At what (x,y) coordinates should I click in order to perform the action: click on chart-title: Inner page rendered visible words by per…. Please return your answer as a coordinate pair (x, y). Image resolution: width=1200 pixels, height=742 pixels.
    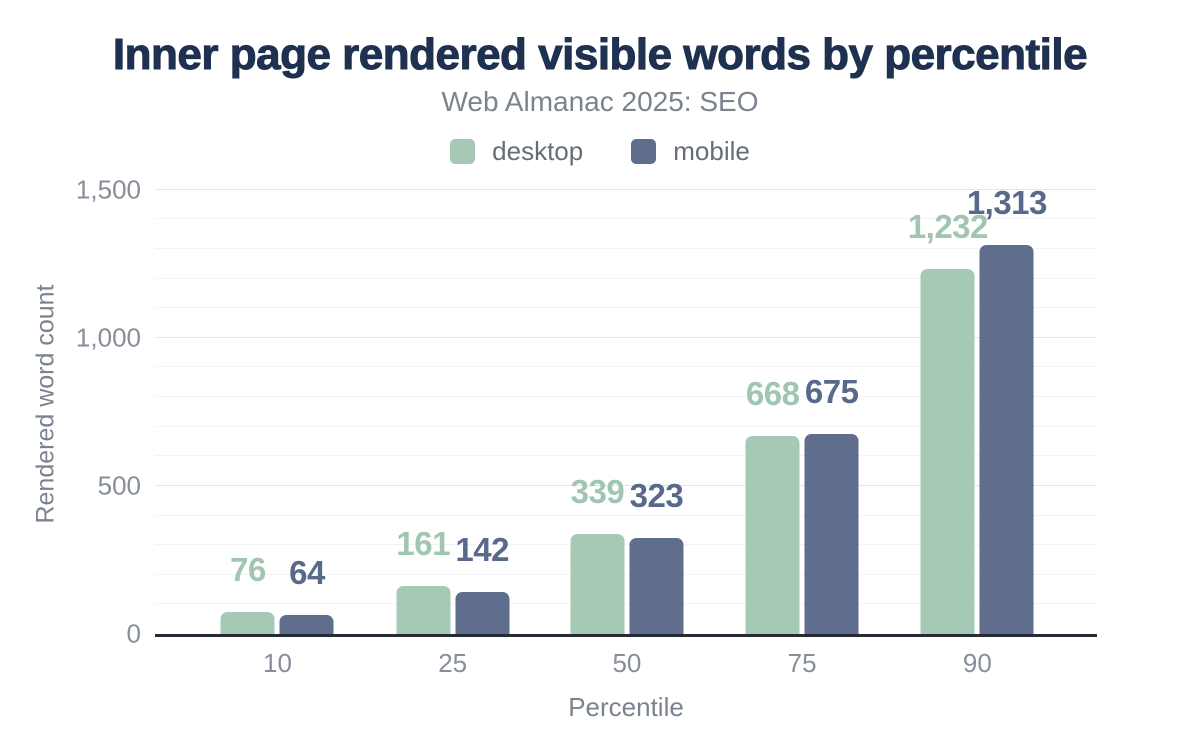
    Looking at the image, I should click on (600, 55).